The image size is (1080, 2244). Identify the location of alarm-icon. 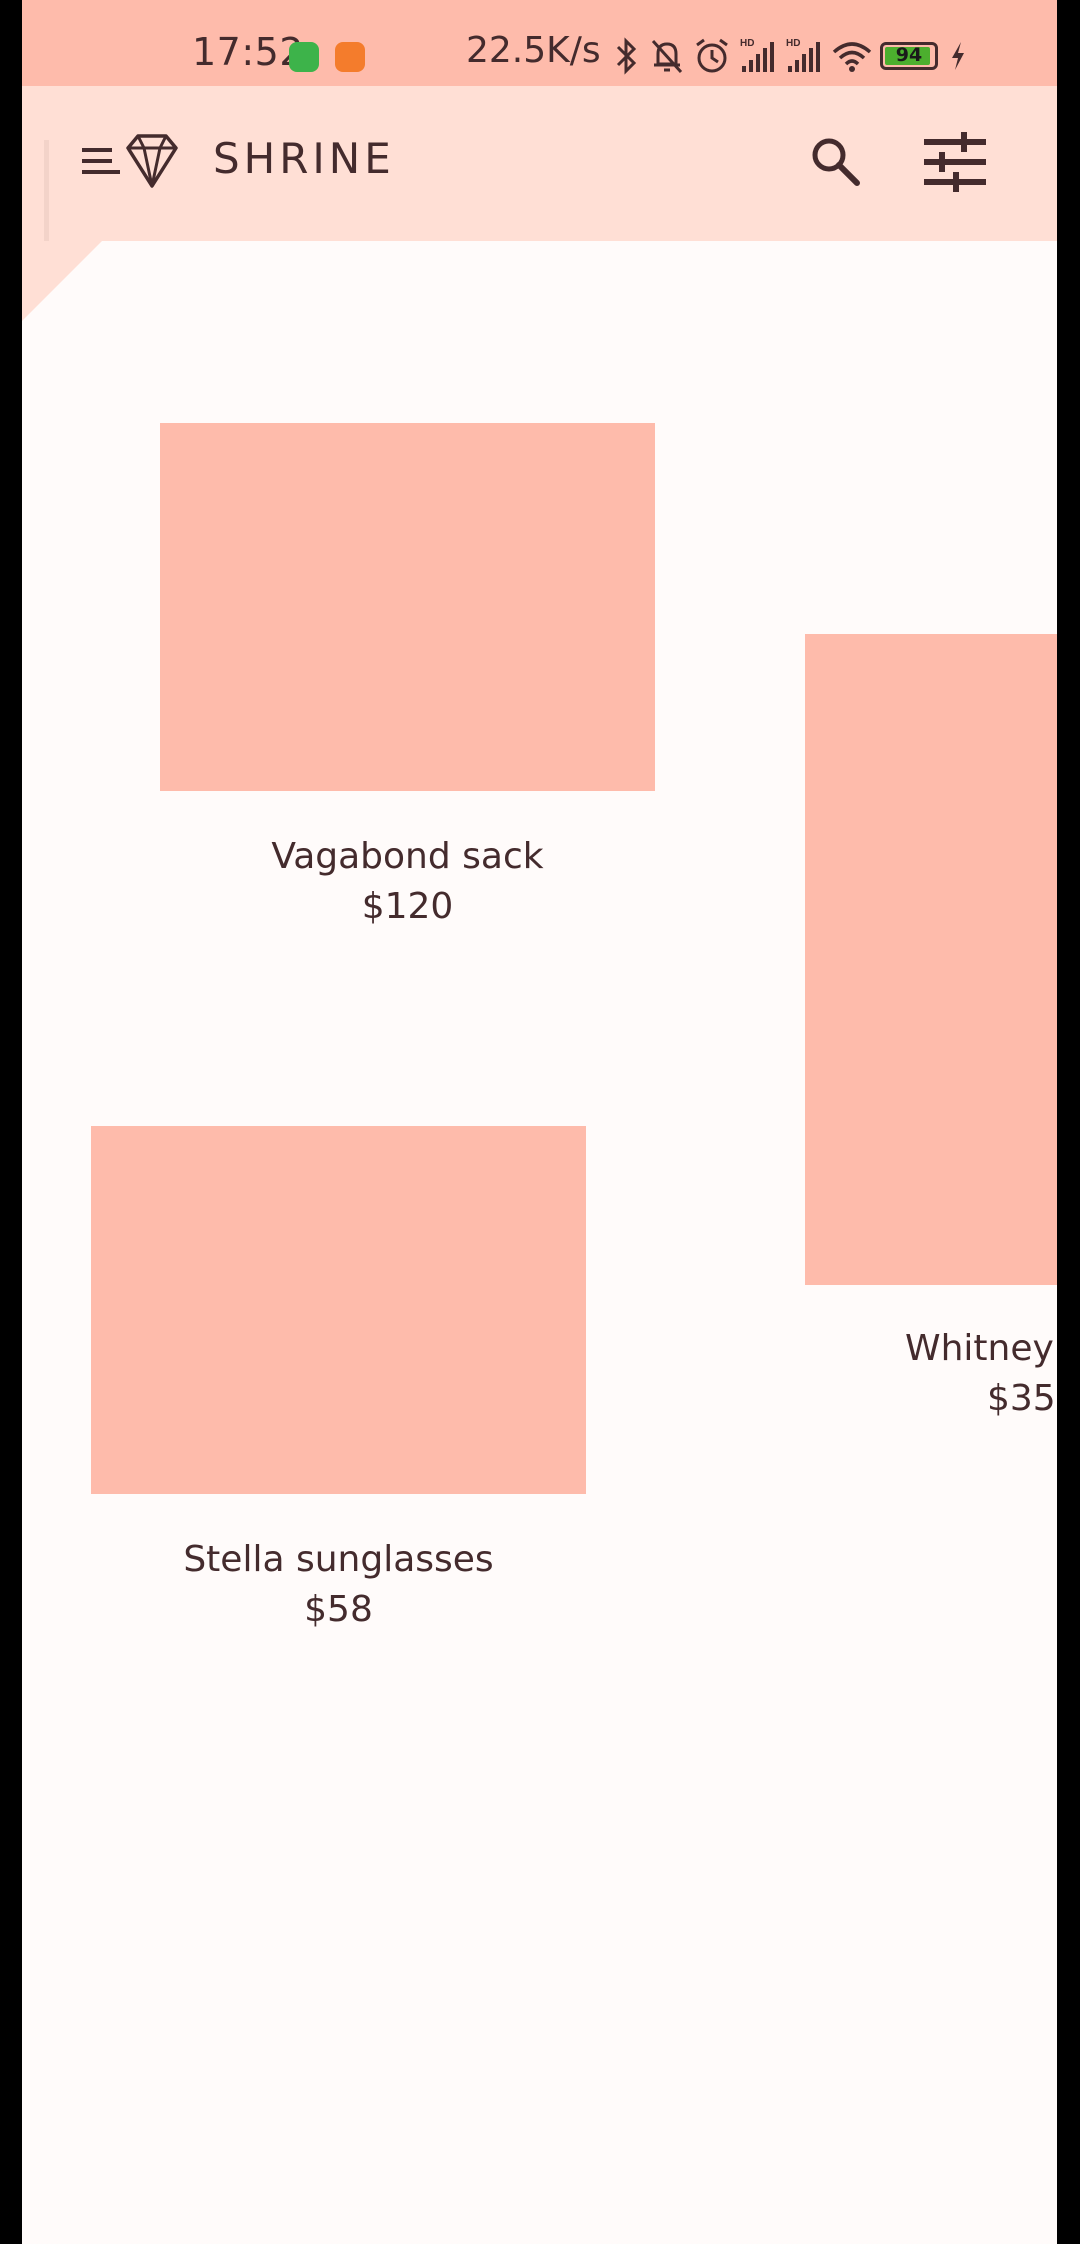
(712, 55).